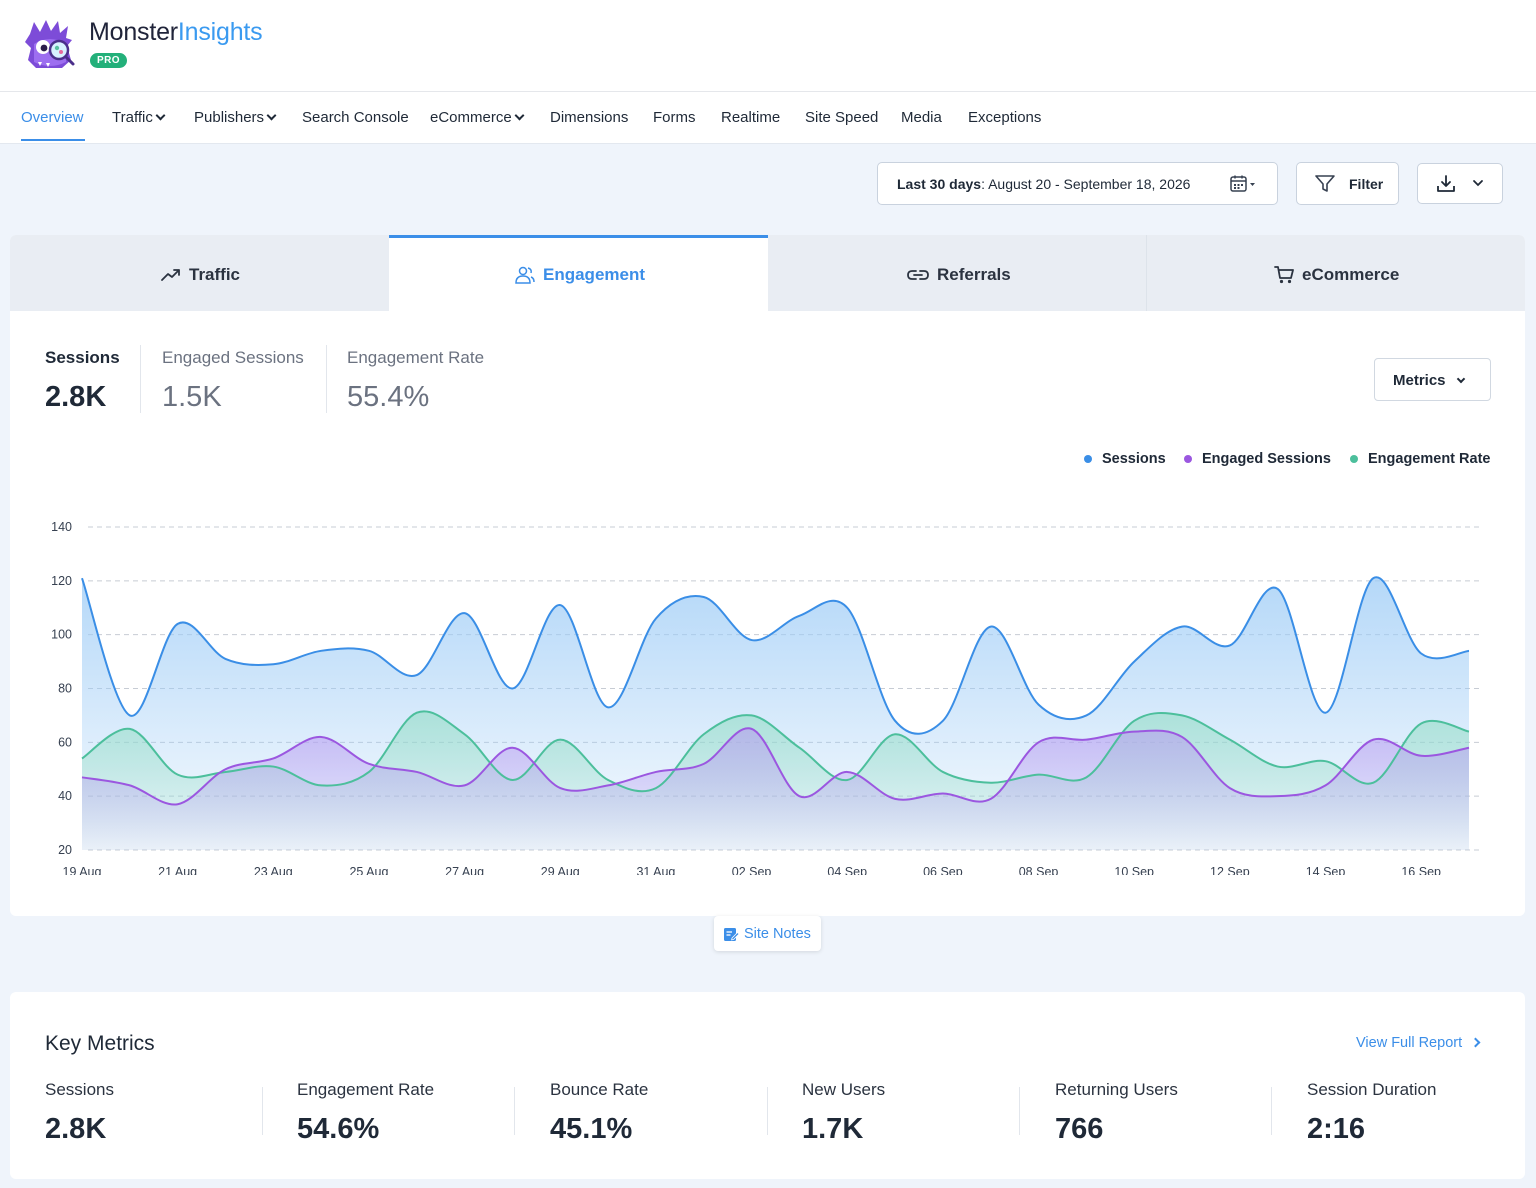 The image size is (1536, 1188). I want to click on nav-forms: Forms, so click(674, 117).